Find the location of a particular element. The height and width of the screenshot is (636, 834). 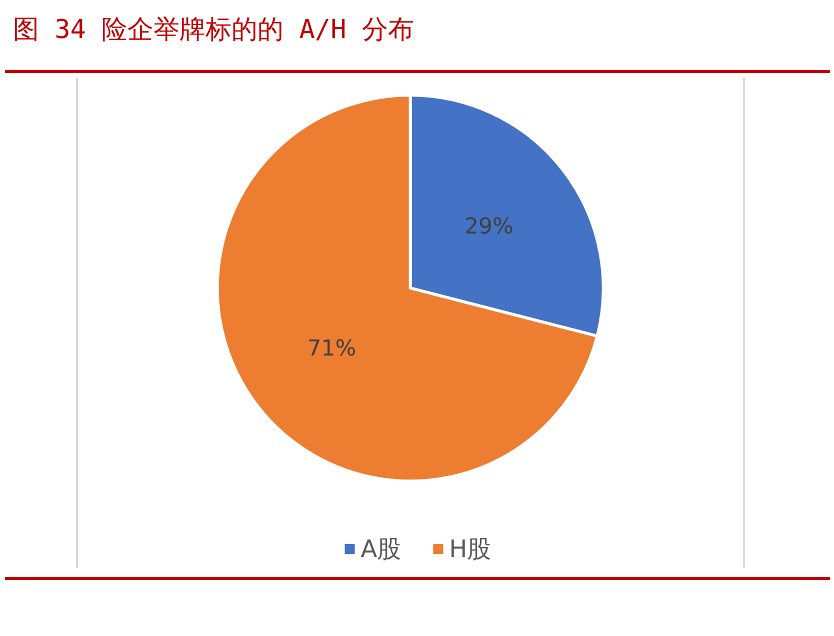

chart-title: 图 34 险企举牌标的的 A/H 分布 is located at coordinates (213, 30).